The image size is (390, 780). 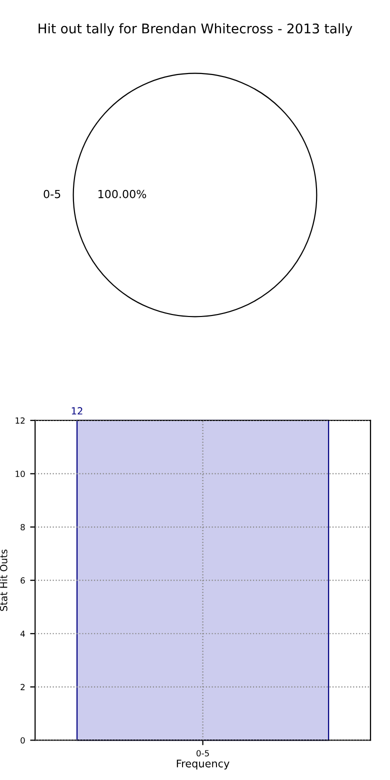 I want to click on x-axis-title: Frequency, so click(x=203, y=765).